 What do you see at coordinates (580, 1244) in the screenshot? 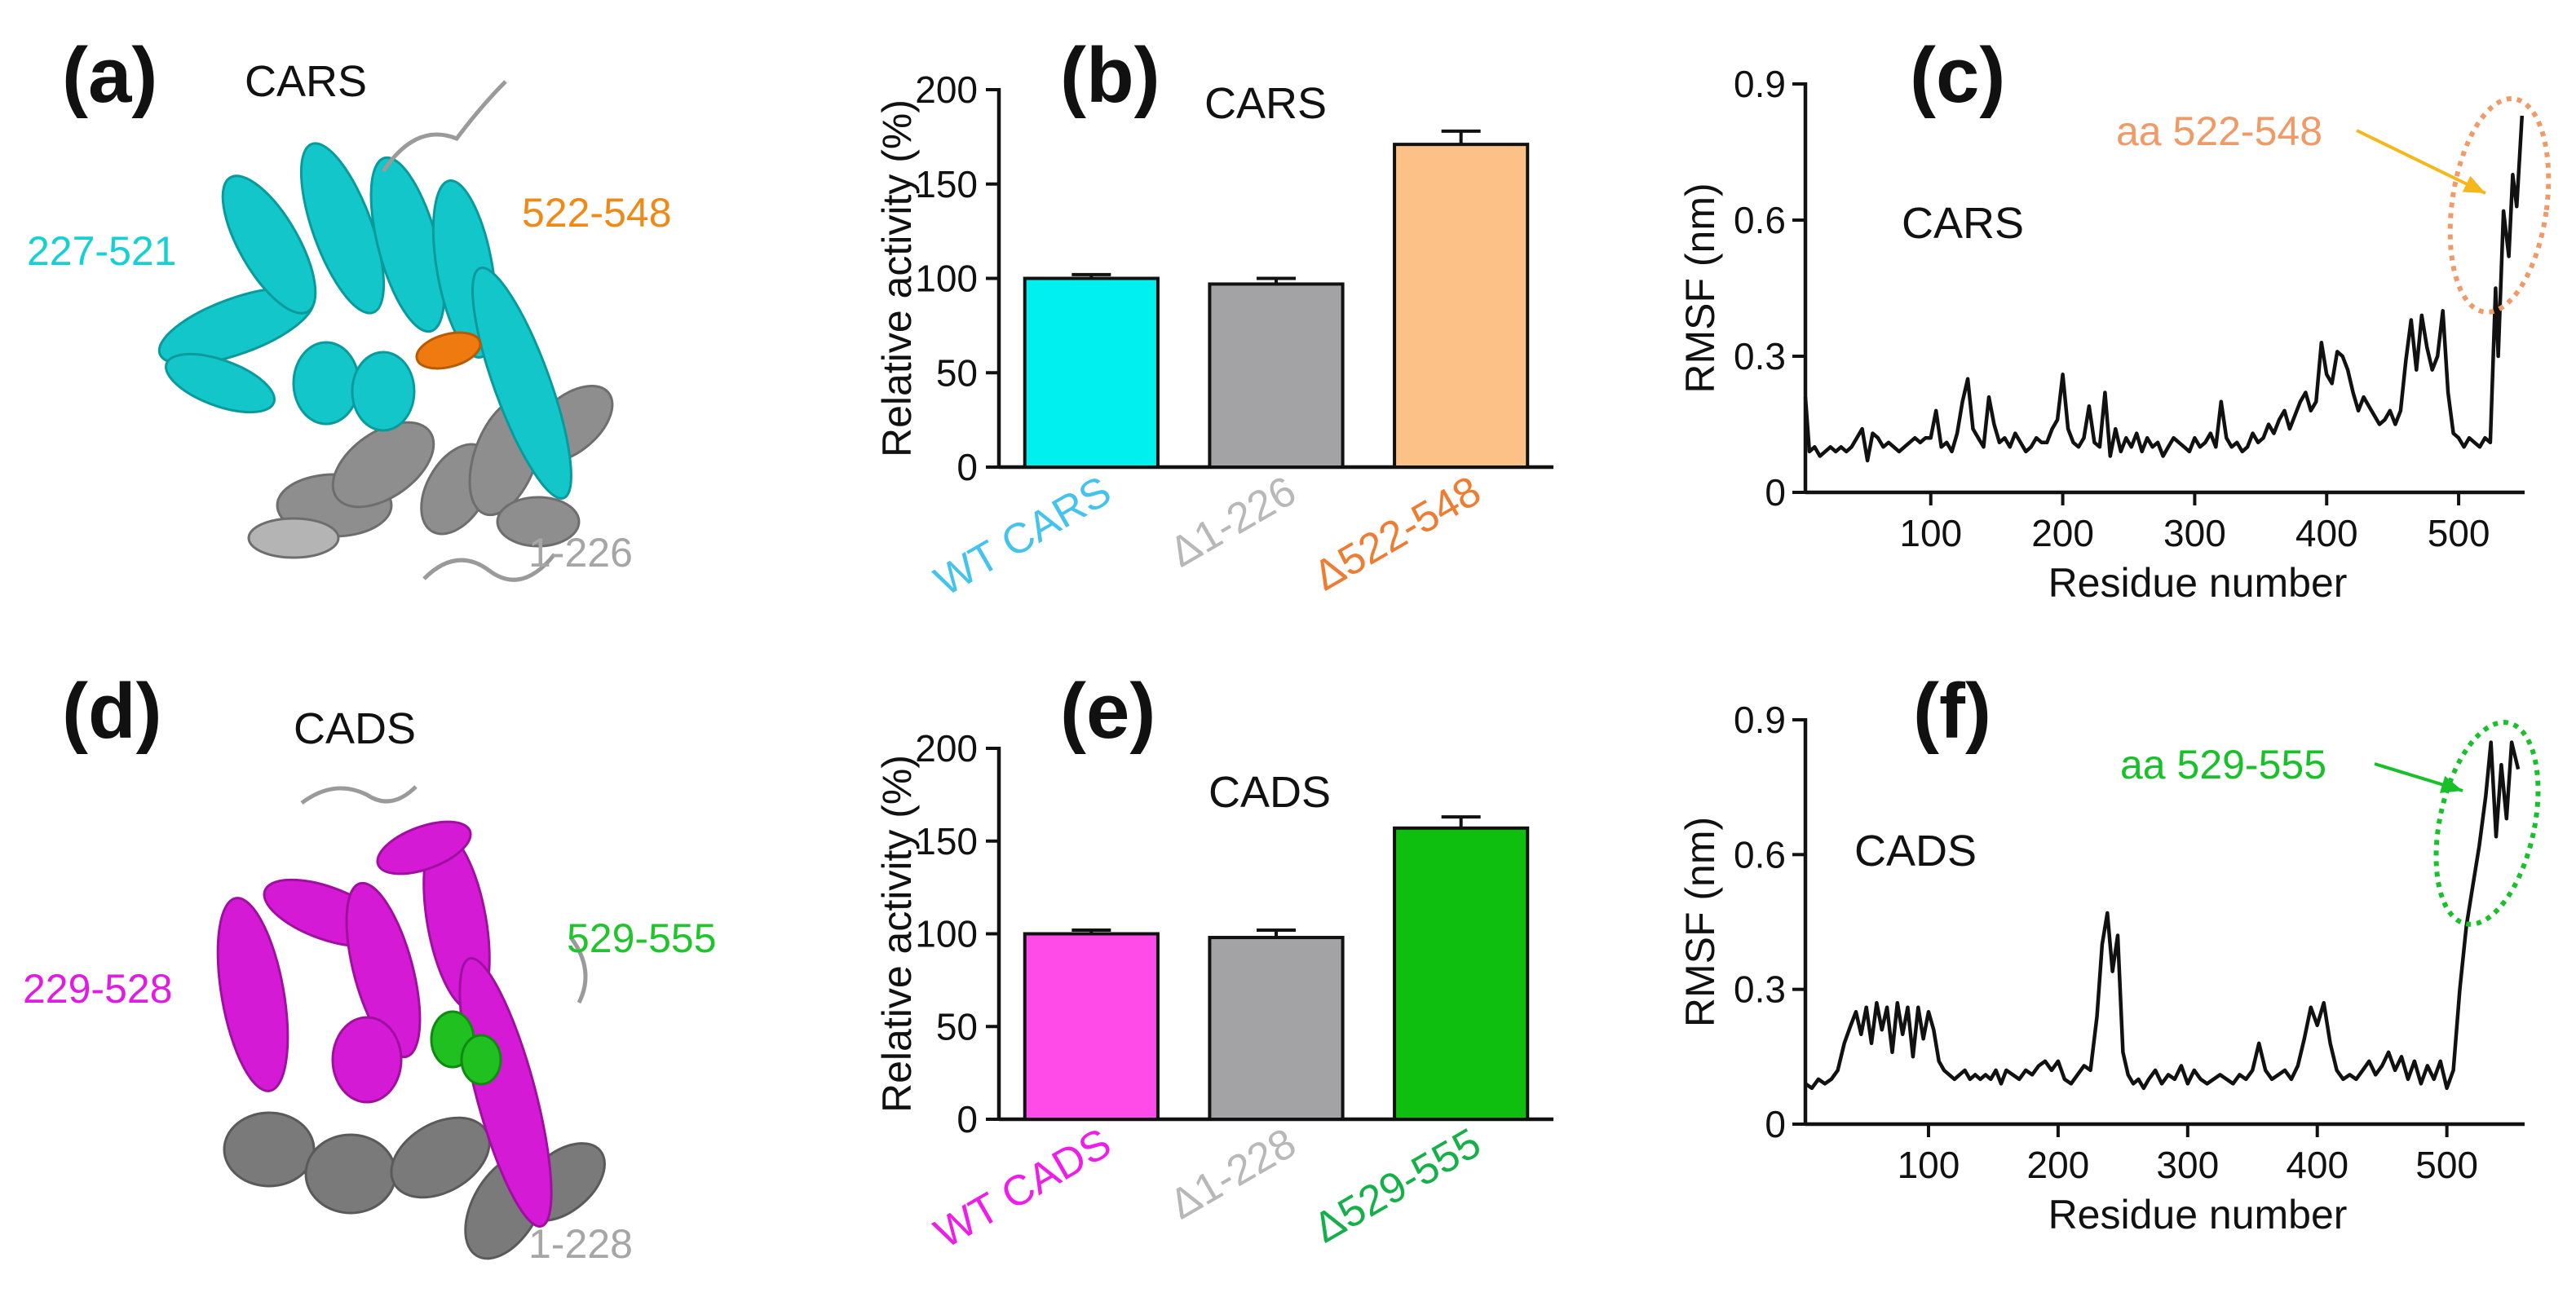
I see `cads-nterm-label: 1-228` at bounding box center [580, 1244].